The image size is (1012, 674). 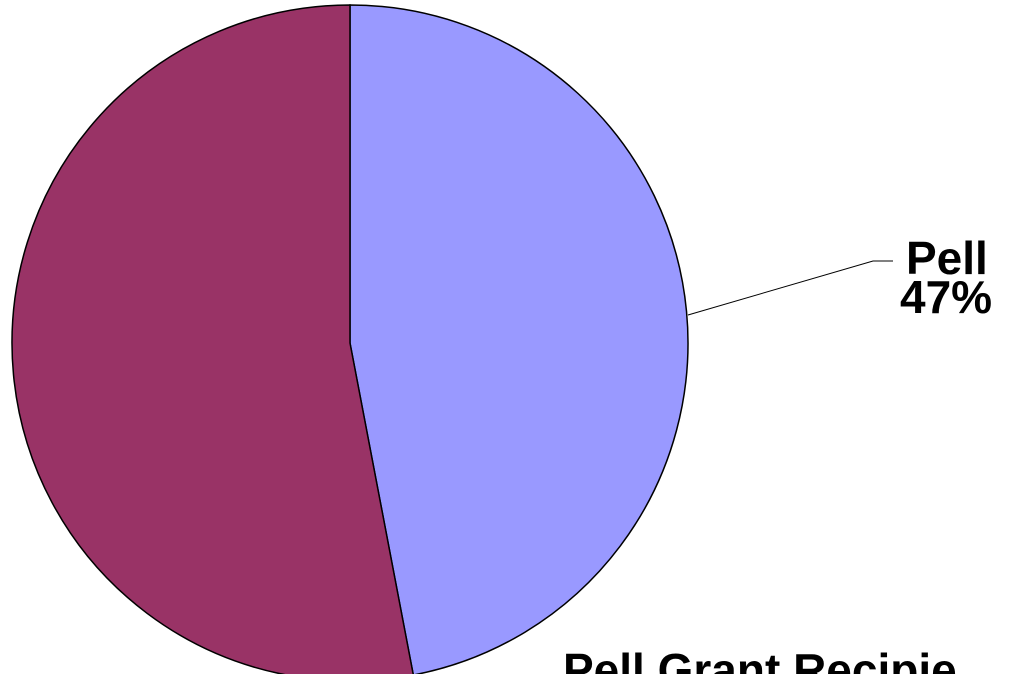 What do you see at coordinates (947, 258) in the screenshot?
I see `pell-slice-label: Pell` at bounding box center [947, 258].